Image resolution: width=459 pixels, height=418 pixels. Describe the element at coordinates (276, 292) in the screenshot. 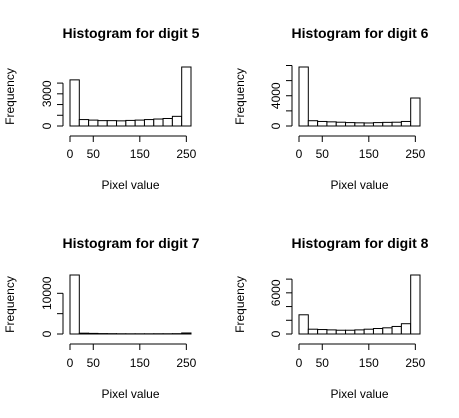

I see `y-tick-label: 6000` at that location.